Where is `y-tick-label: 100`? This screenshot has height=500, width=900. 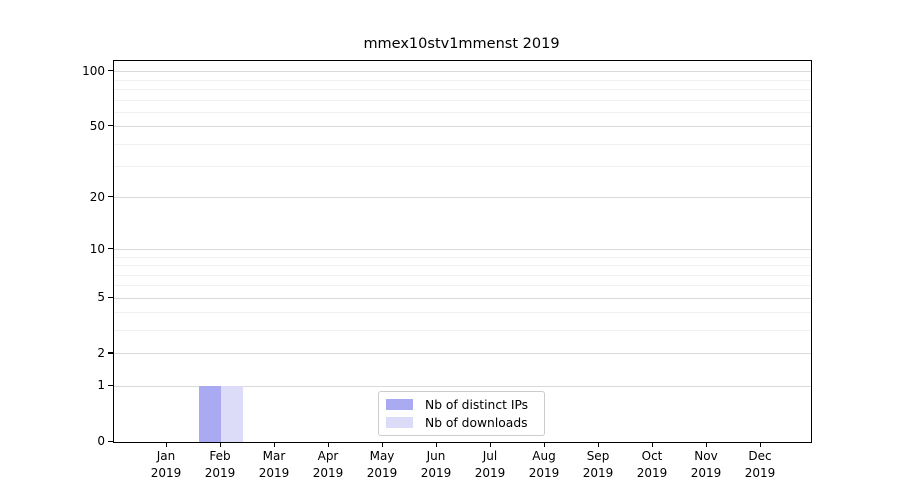 y-tick-label: 100 is located at coordinates (93, 70).